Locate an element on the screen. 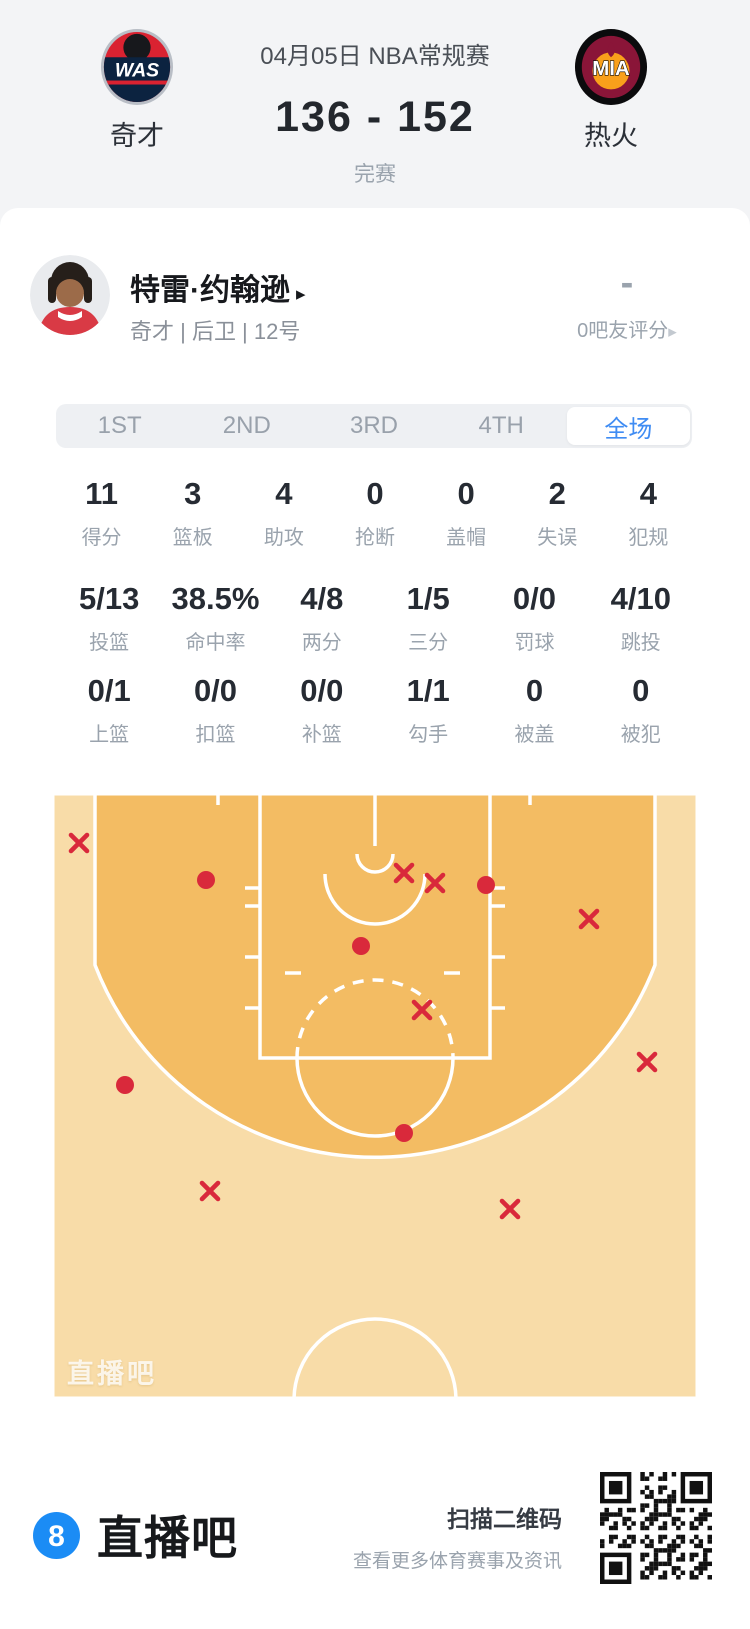 The width and height of the screenshot is (750, 1629). player-detail-arrow-icon: ▸ is located at coordinates (301, 294).